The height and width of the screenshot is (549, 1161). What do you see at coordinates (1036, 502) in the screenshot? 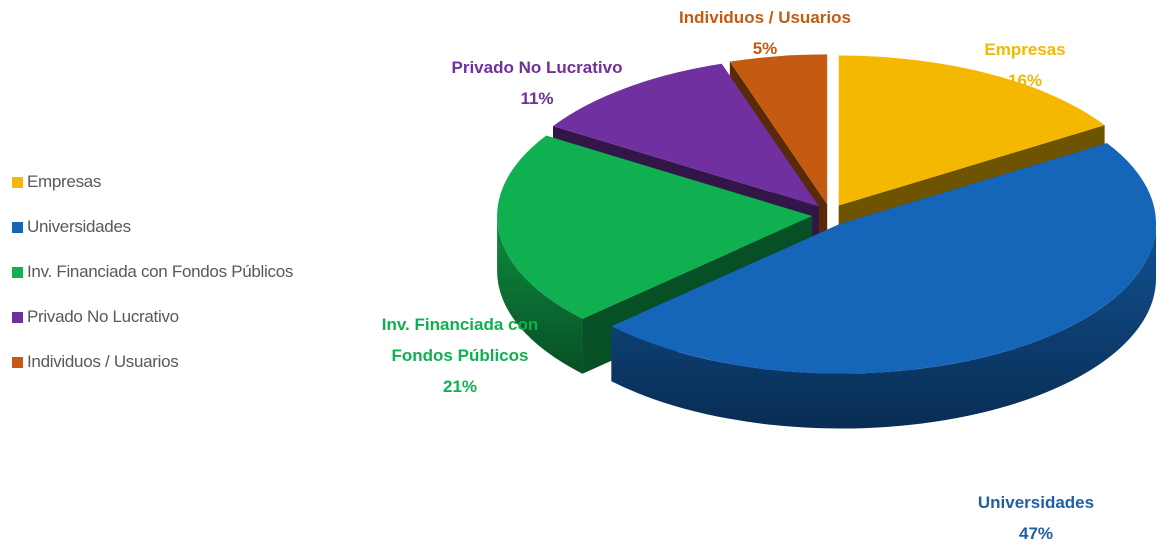
I see `label-name: Universidades` at bounding box center [1036, 502].